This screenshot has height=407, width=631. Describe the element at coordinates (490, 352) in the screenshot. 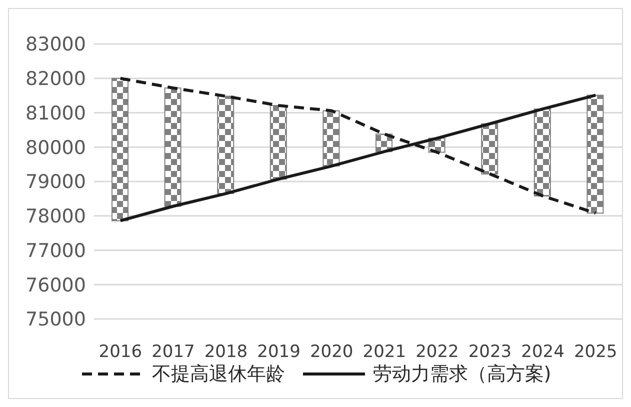

I see `x-tick-label: 2023` at that location.